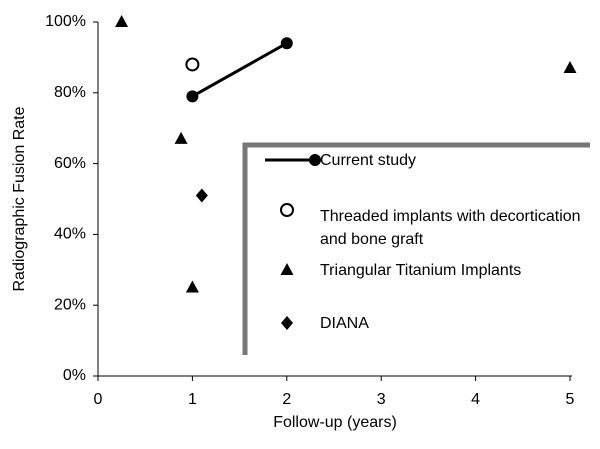 The width and height of the screenshot is (600, 449). What do you see at coordinates (70, 92) in the screenshot?
I see `y-tick-label: 80%` at bounding box center [70, 92].